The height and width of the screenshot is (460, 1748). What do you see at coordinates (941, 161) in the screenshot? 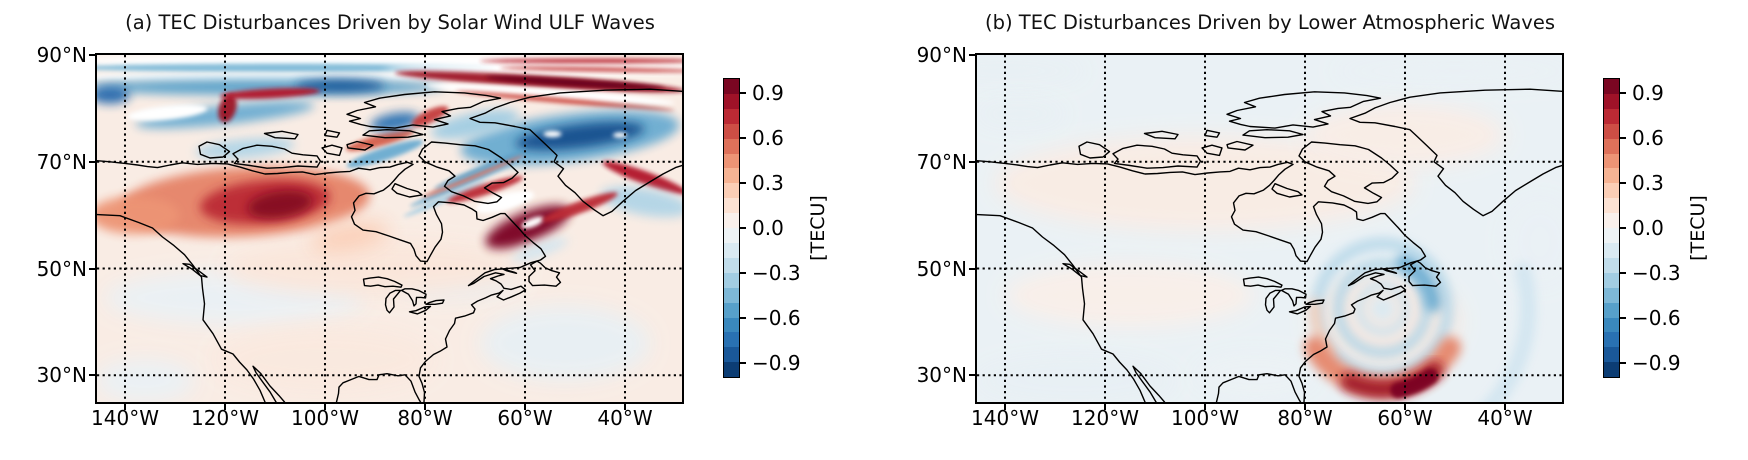
I see `y-tick-label: 70°N` at bounding box center [941, 161].